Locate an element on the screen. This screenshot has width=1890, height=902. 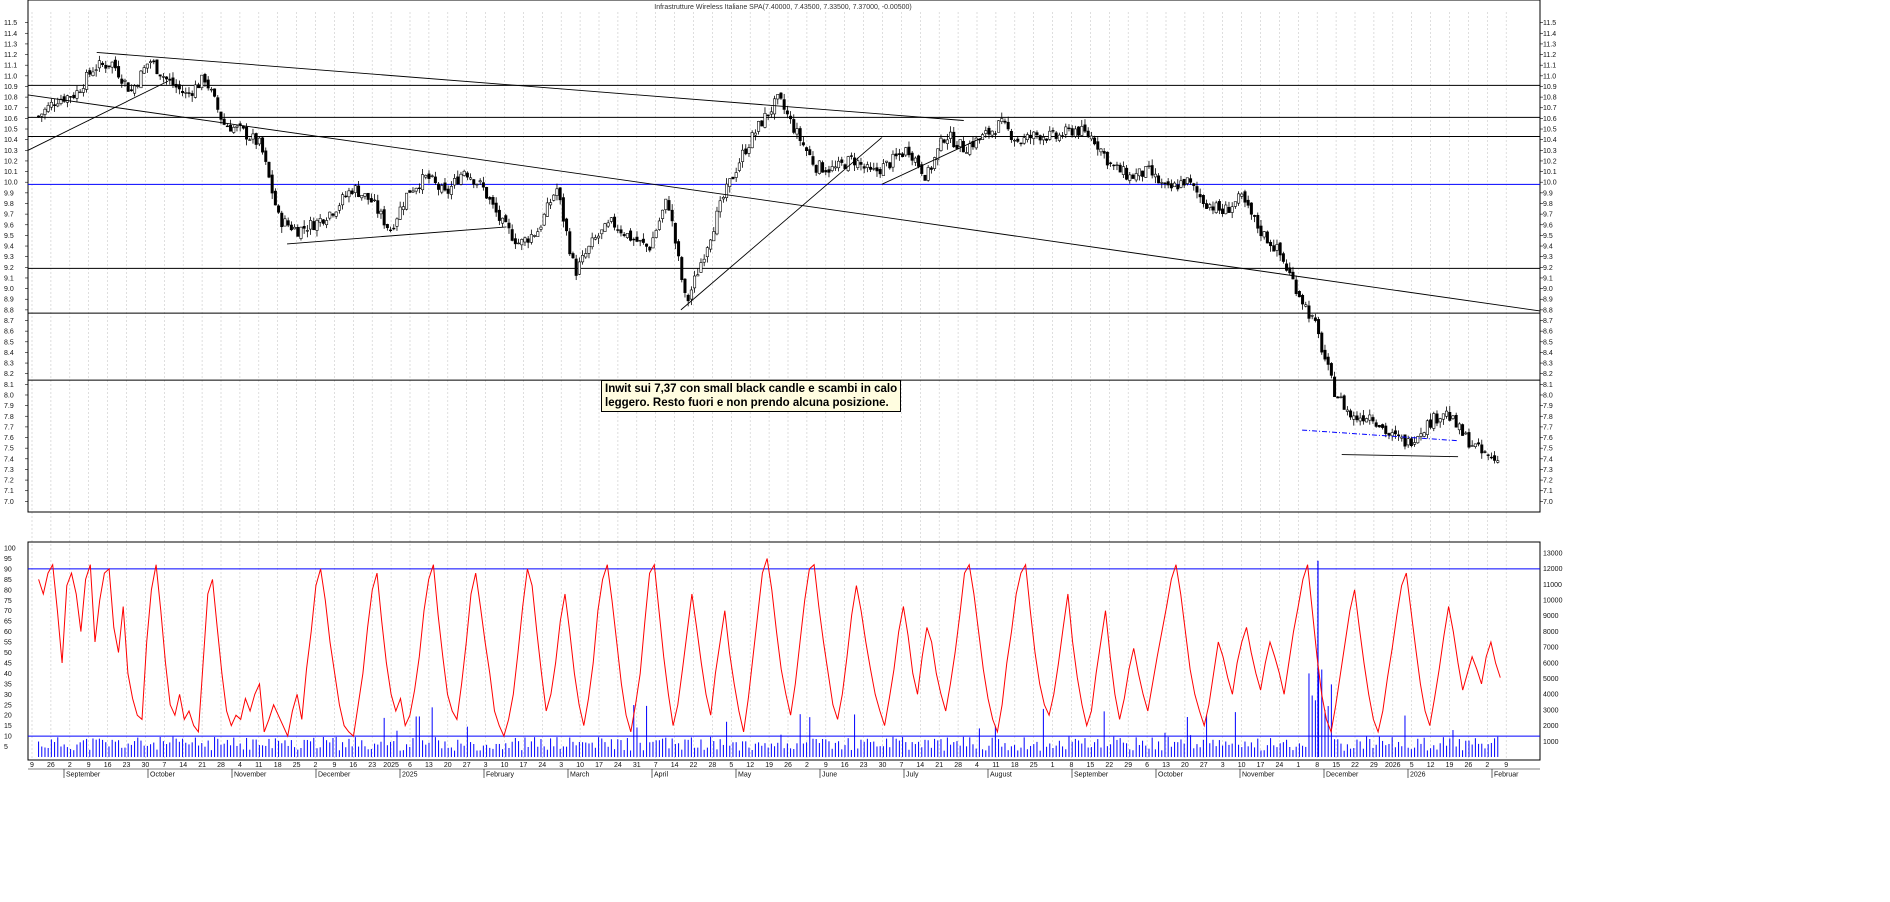
y-tick-label-left: 11.4 is located at coordinates (10, 34).